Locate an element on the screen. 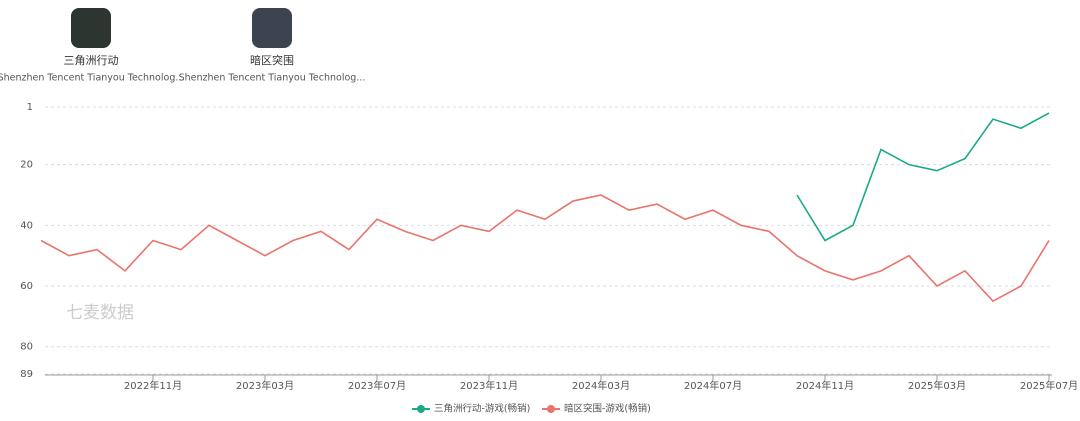 Image resolution: width=1080 pixels, height=421 pixels. series-line is located at coordinates (923, 177).